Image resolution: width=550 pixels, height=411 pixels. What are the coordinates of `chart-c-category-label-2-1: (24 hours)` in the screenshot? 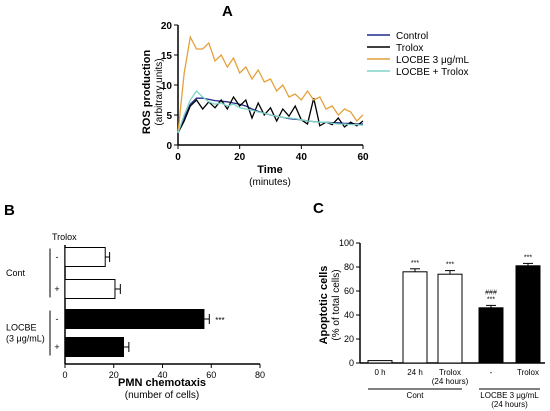 It's located at (450, 381).